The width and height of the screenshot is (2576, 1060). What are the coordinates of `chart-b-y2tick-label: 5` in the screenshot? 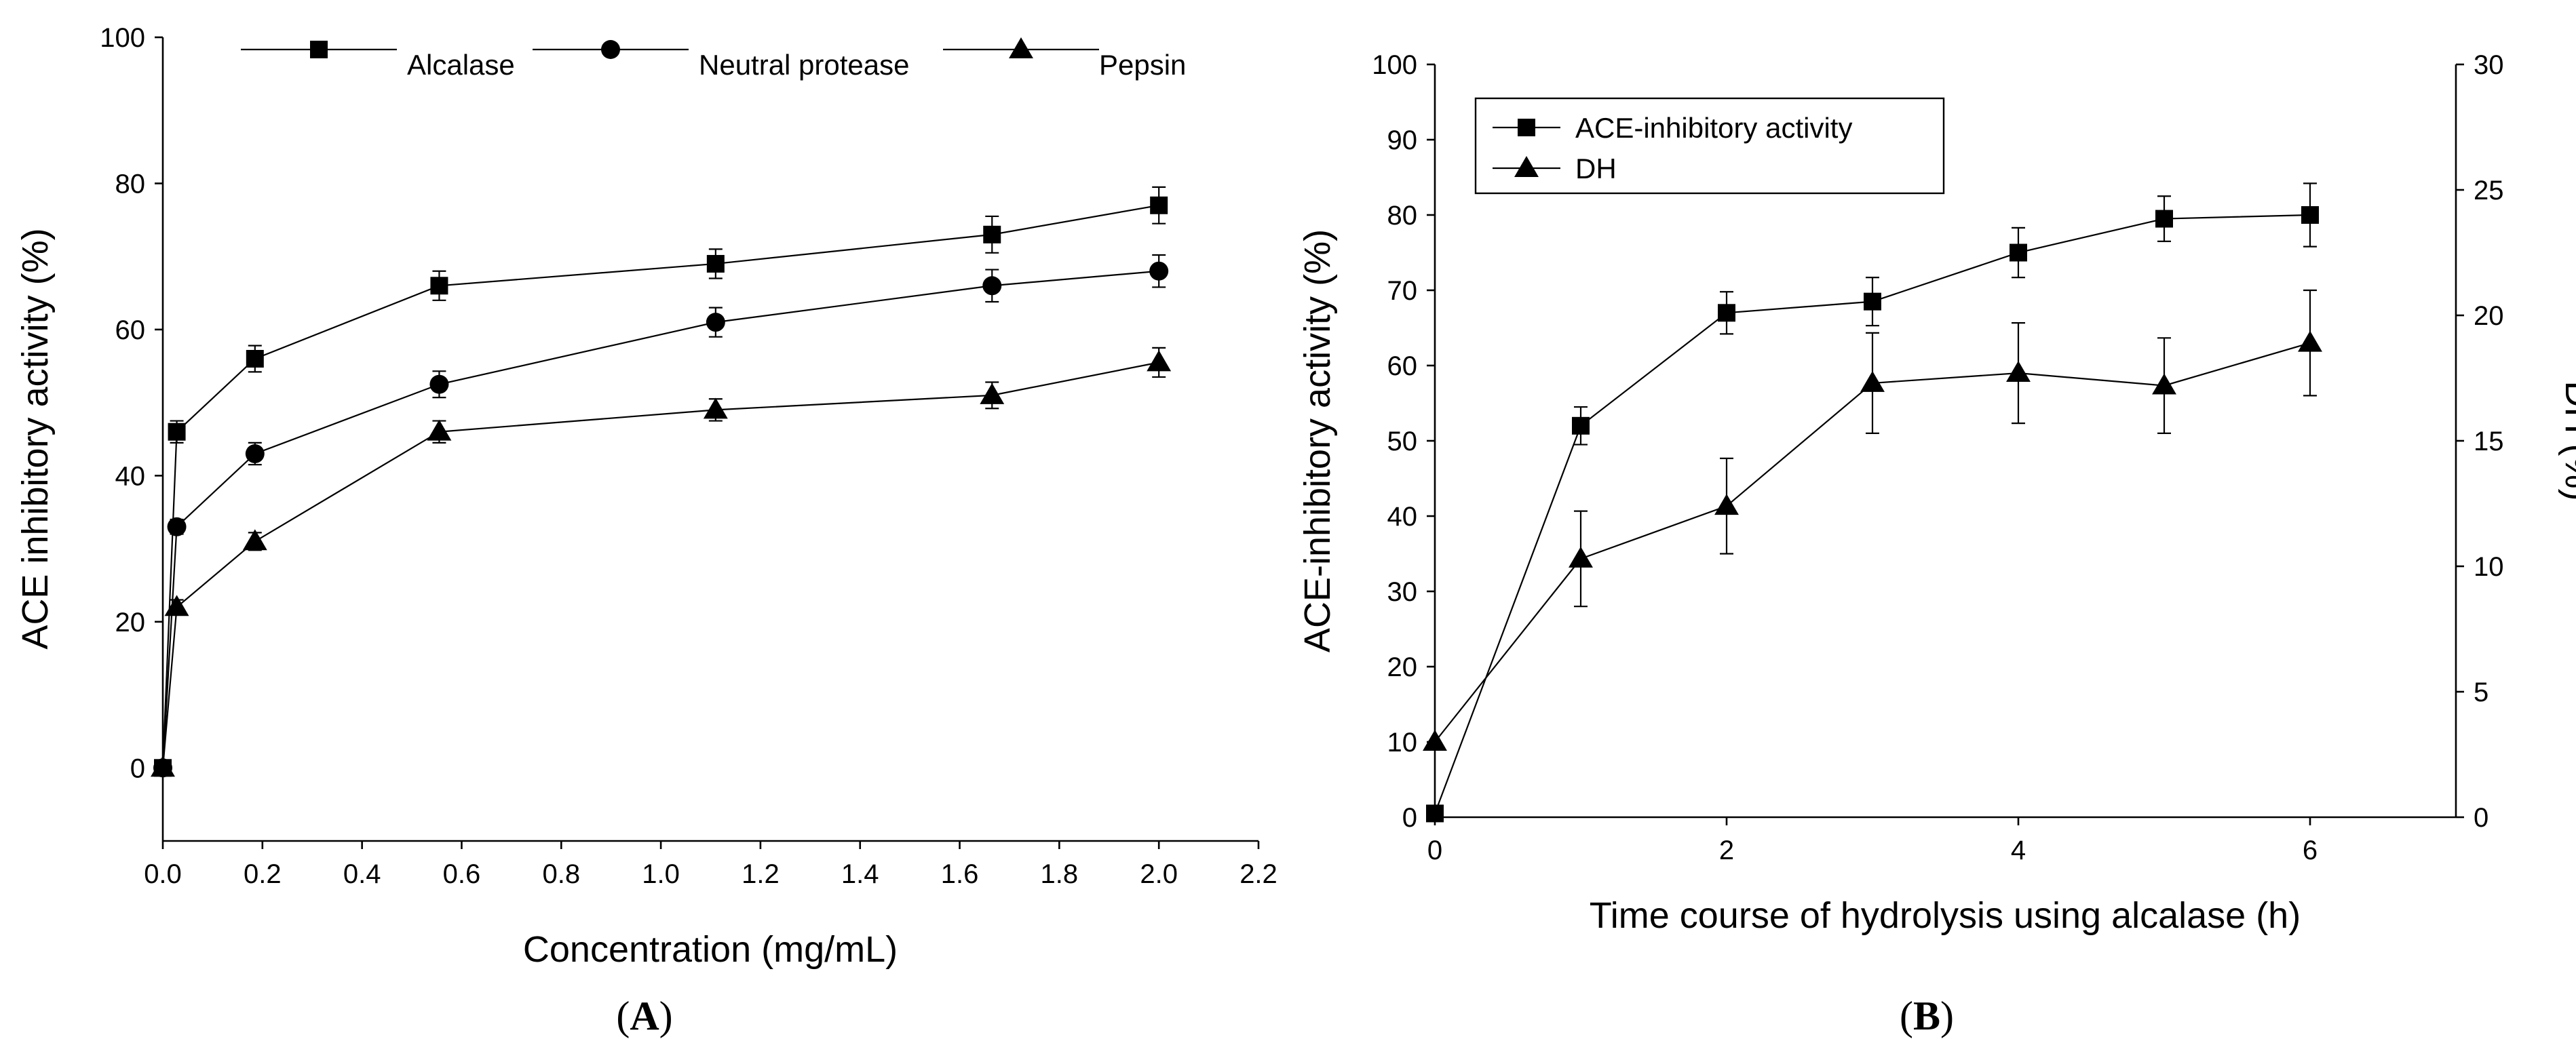 It's located at (2481, 692).